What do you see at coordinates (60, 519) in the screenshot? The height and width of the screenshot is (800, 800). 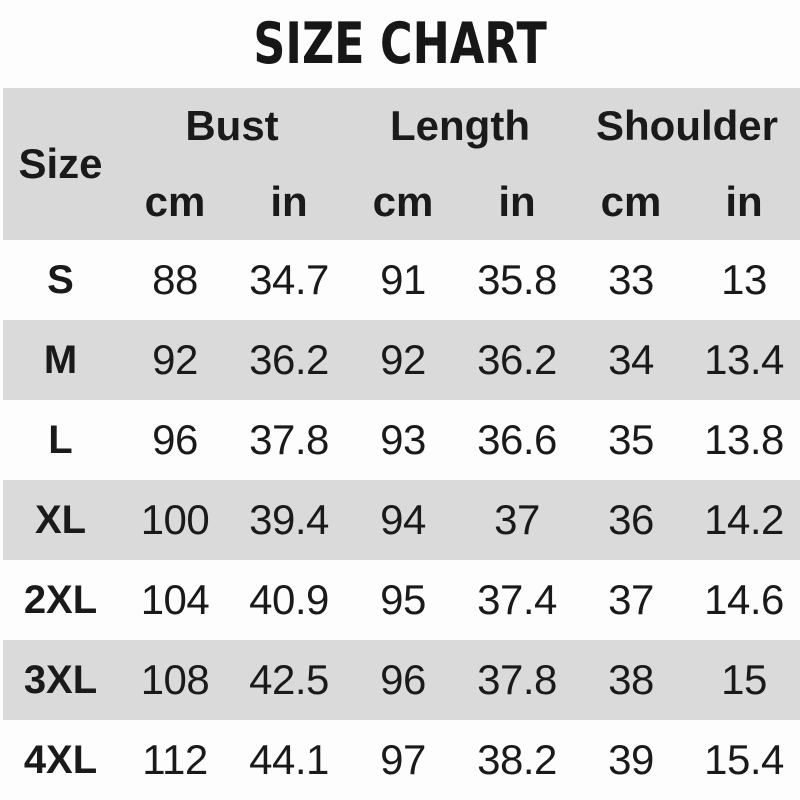 I see `size-cell: XL` at bounding box center [60, 519].